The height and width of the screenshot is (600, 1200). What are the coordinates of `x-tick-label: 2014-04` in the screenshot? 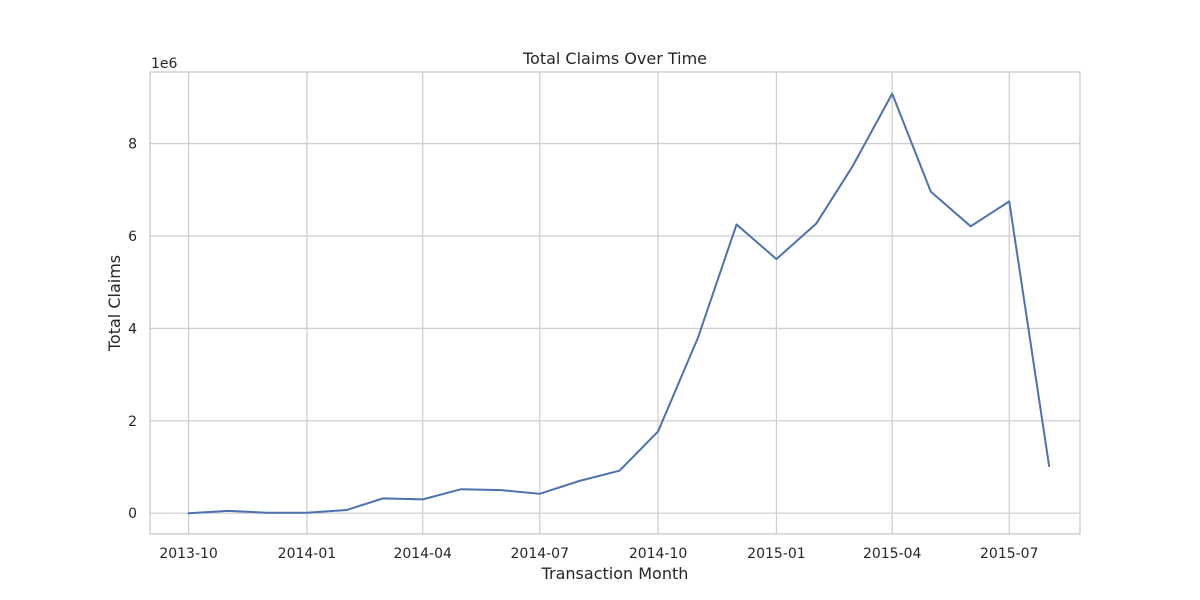 It's located at (422, 554).